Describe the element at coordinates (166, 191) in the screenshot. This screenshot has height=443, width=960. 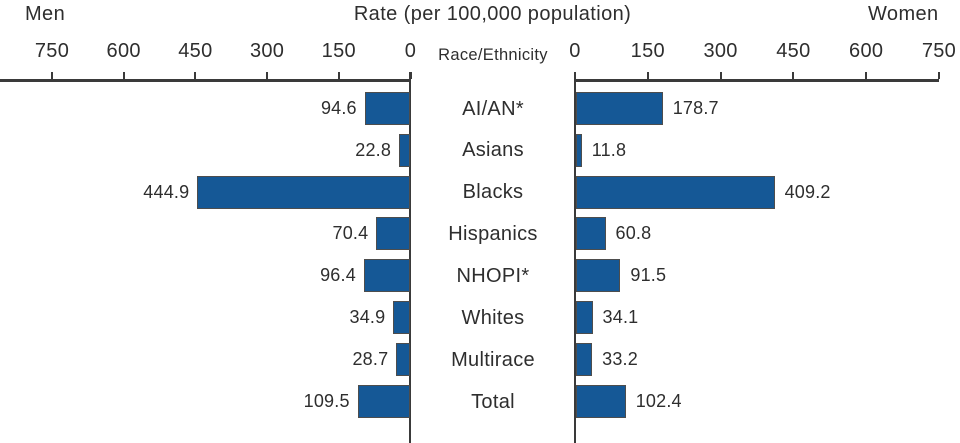
I see `men-value-label: 444.9` at that location.